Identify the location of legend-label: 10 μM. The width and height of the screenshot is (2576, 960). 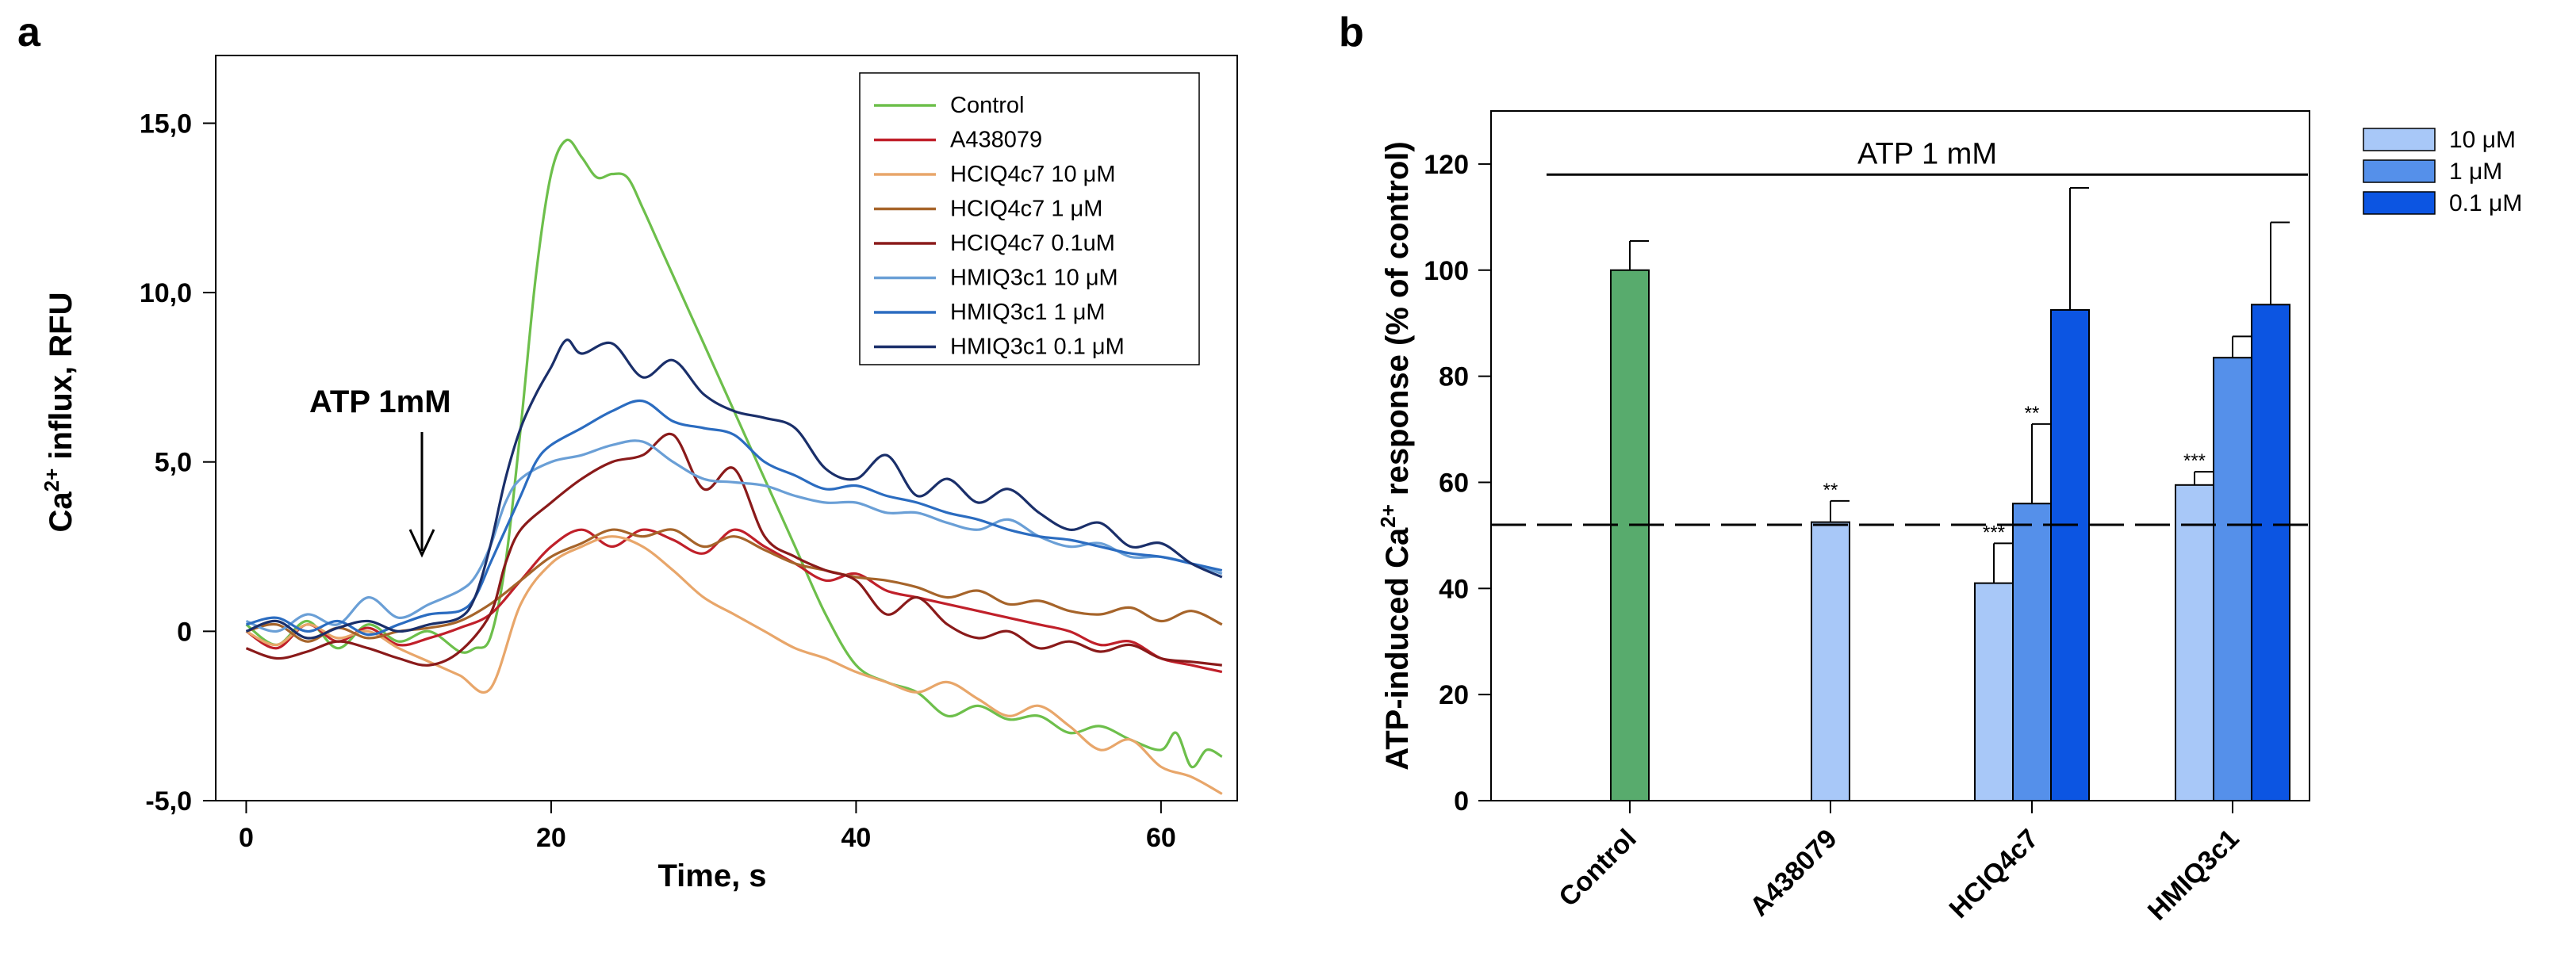
(2482, 140).